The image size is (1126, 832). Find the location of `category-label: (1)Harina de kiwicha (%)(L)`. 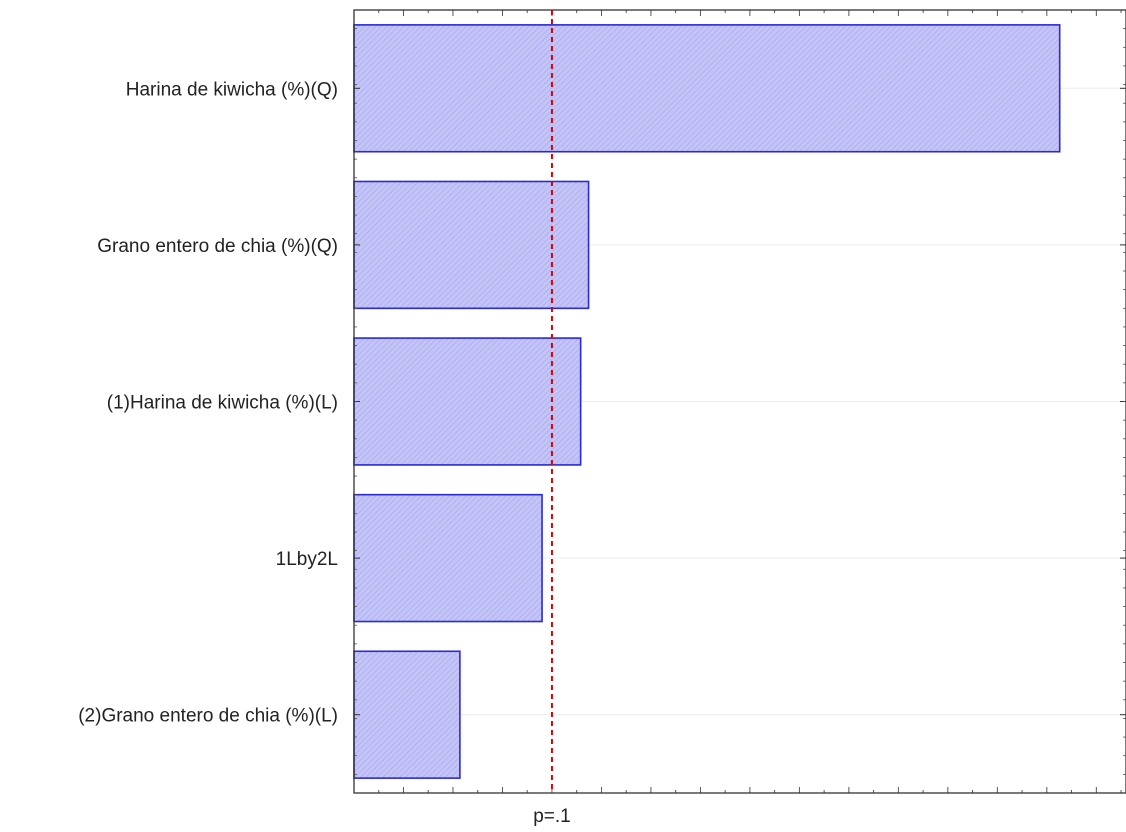

category-label: (1)Harina de kiwicha (%)(L) is located at coordinates (222, 403).